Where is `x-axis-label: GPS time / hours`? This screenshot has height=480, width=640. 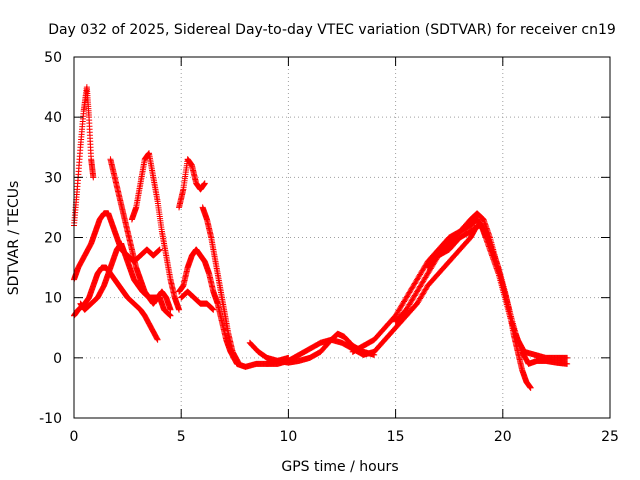 x-axis-label: GPS time / hours is located at coordinates (339, 467).